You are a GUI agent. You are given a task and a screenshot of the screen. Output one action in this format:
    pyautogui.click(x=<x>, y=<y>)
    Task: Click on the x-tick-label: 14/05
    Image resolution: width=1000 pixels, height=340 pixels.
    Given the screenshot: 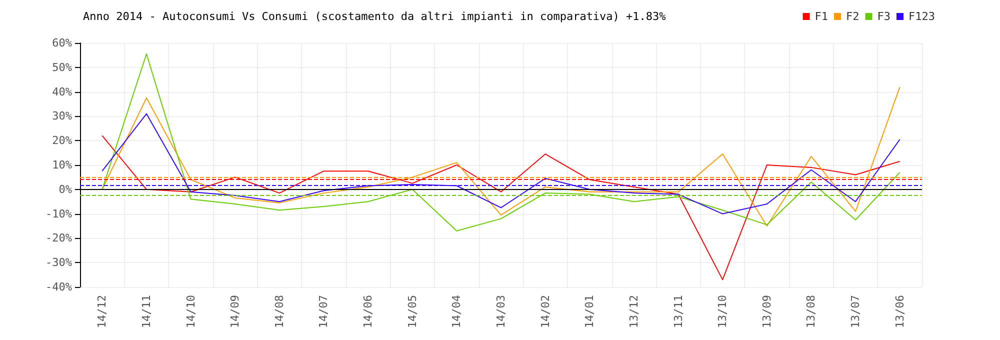 What is the action you would take?
    pyautogui.click(x=412, y=311)
    